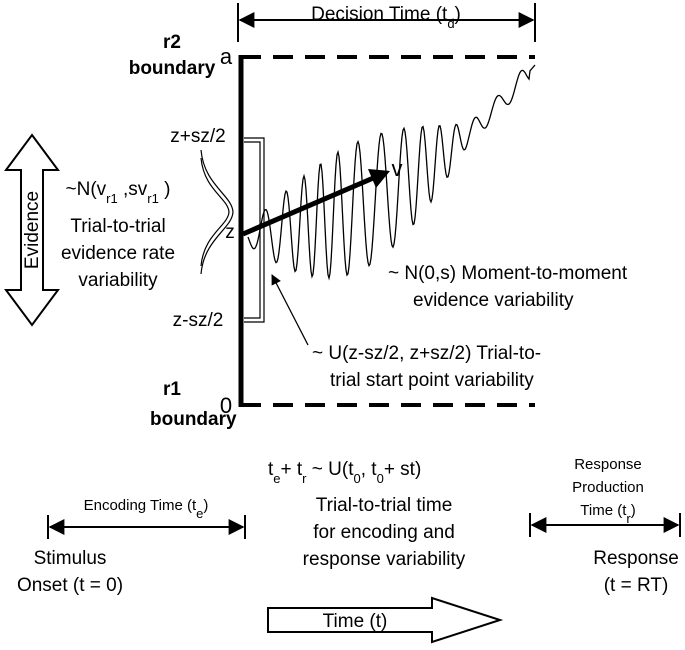 This screenshot has width=685, height=650. I want to click on response-span, so click(605, 525).